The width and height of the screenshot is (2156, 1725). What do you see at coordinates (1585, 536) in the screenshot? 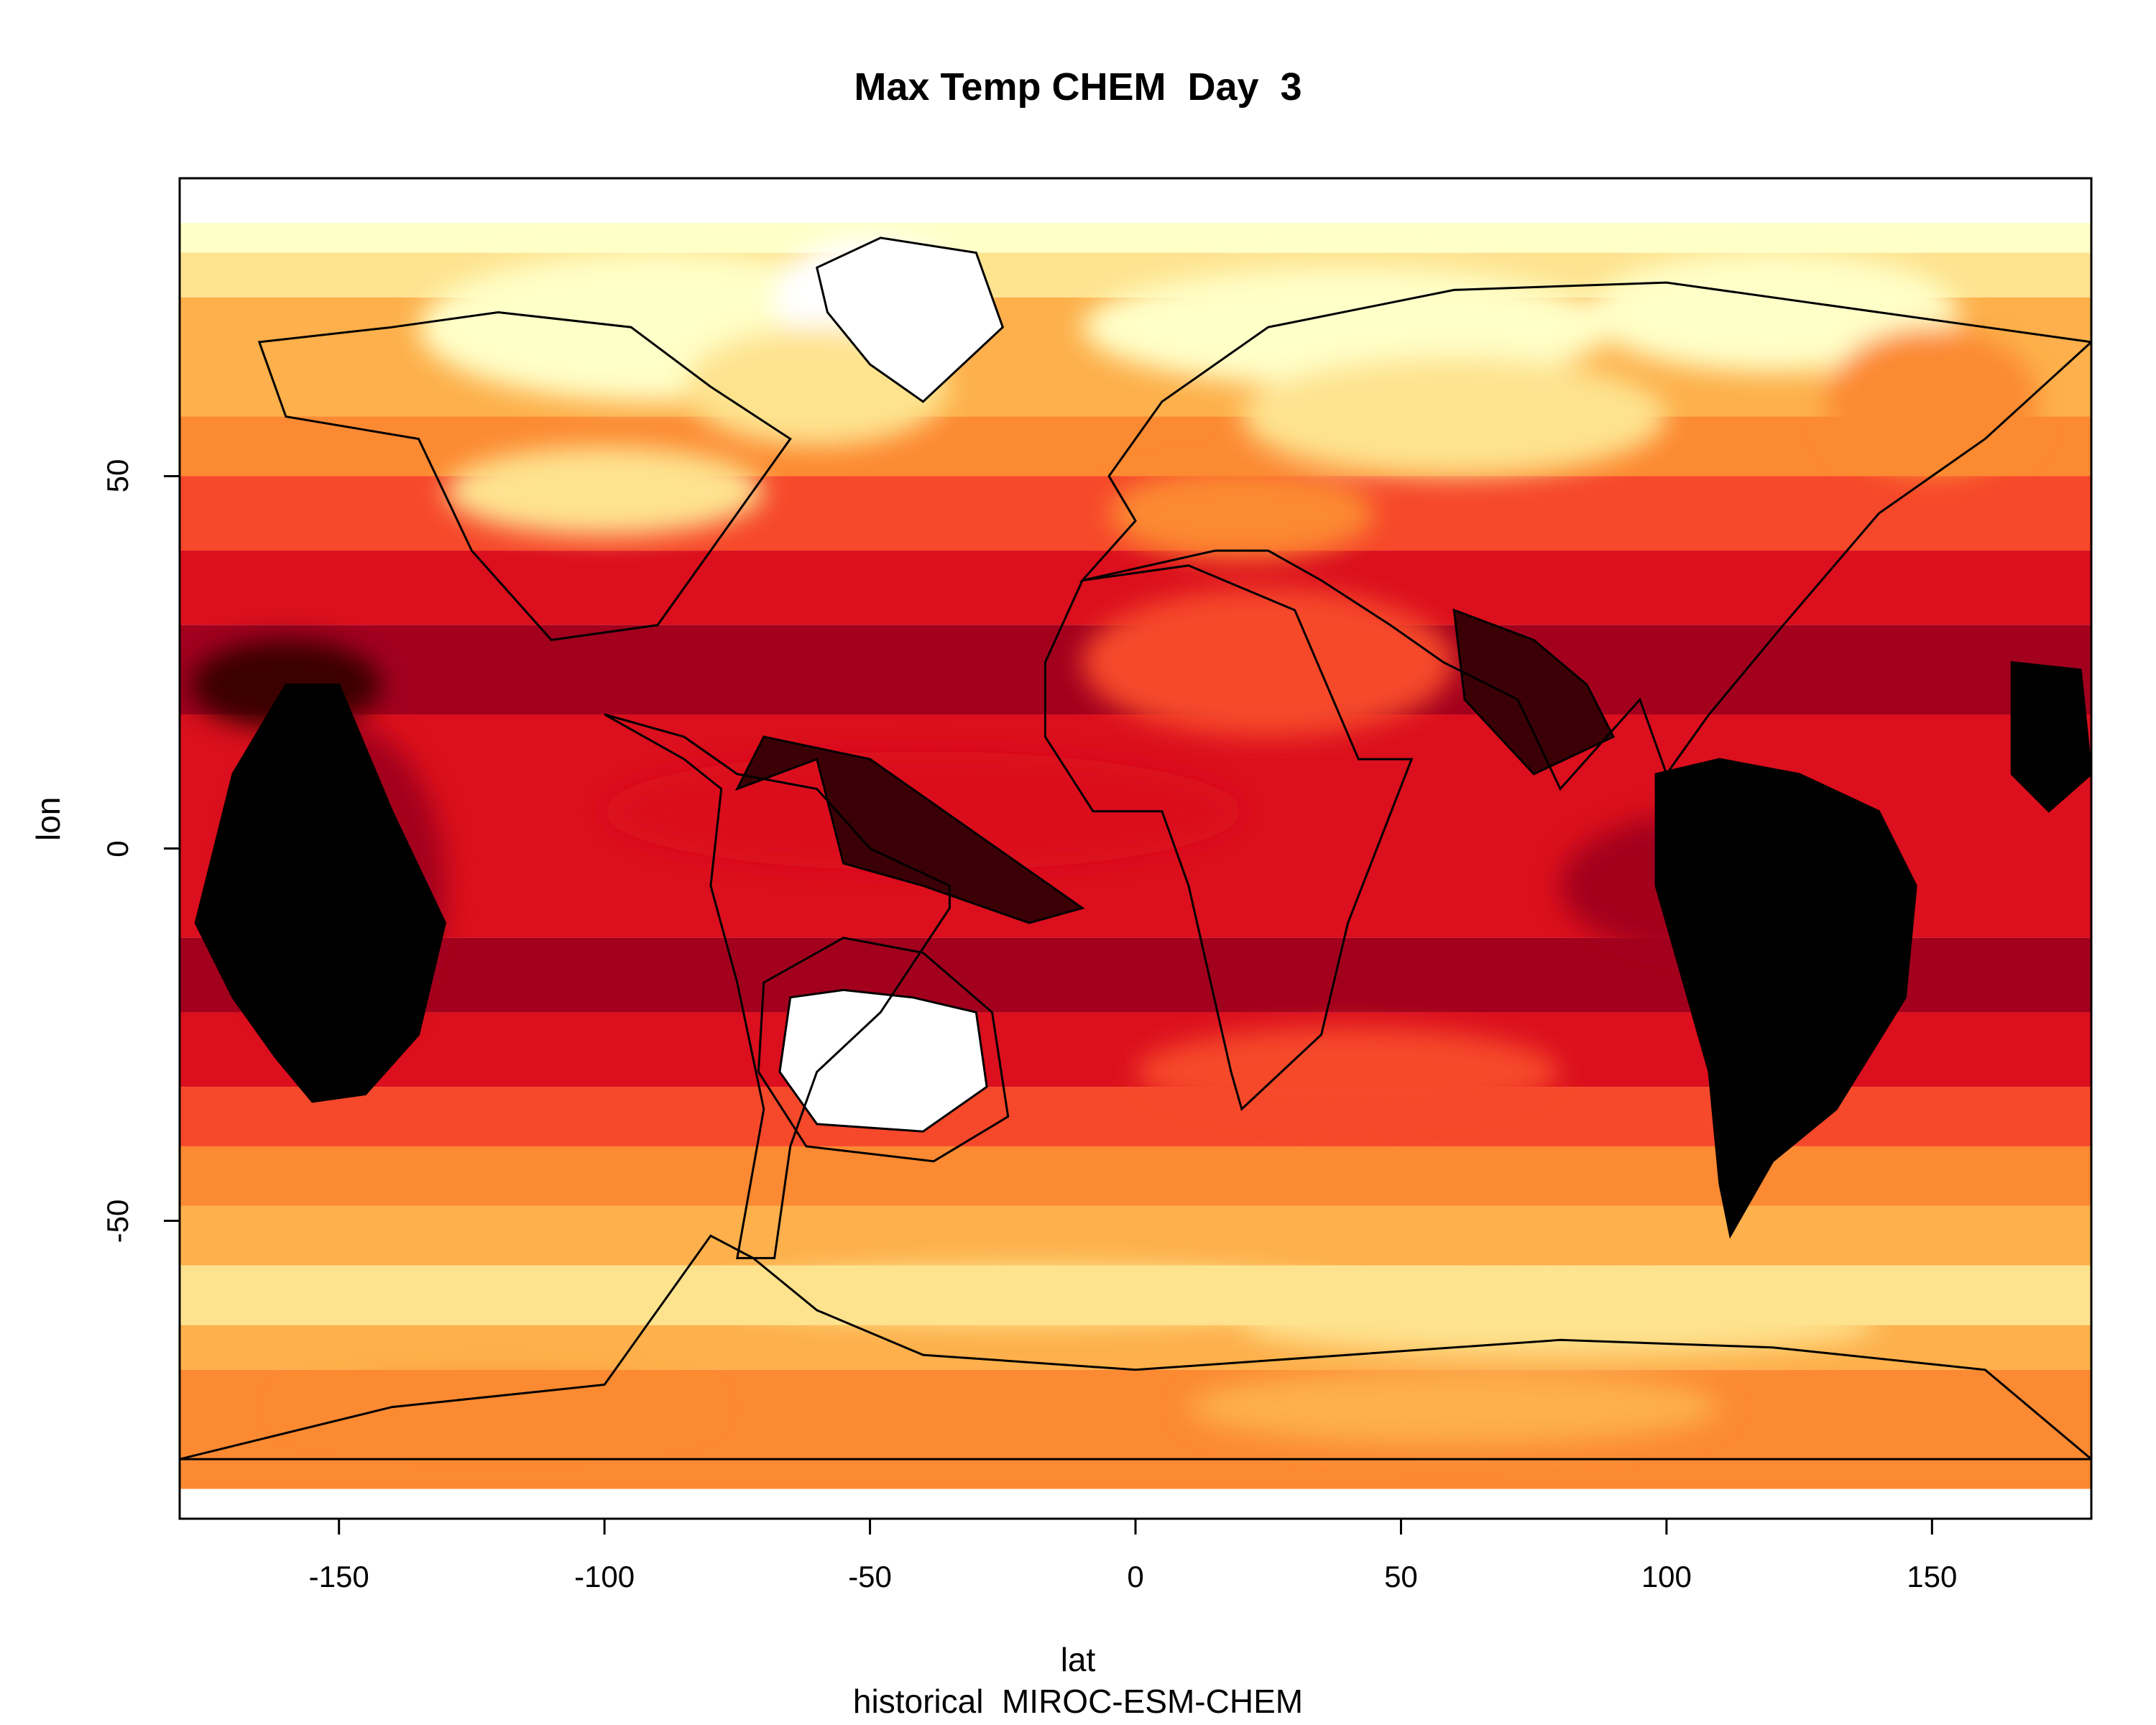
I see `landmass-eurasia` at bounding box center [1585, 536].